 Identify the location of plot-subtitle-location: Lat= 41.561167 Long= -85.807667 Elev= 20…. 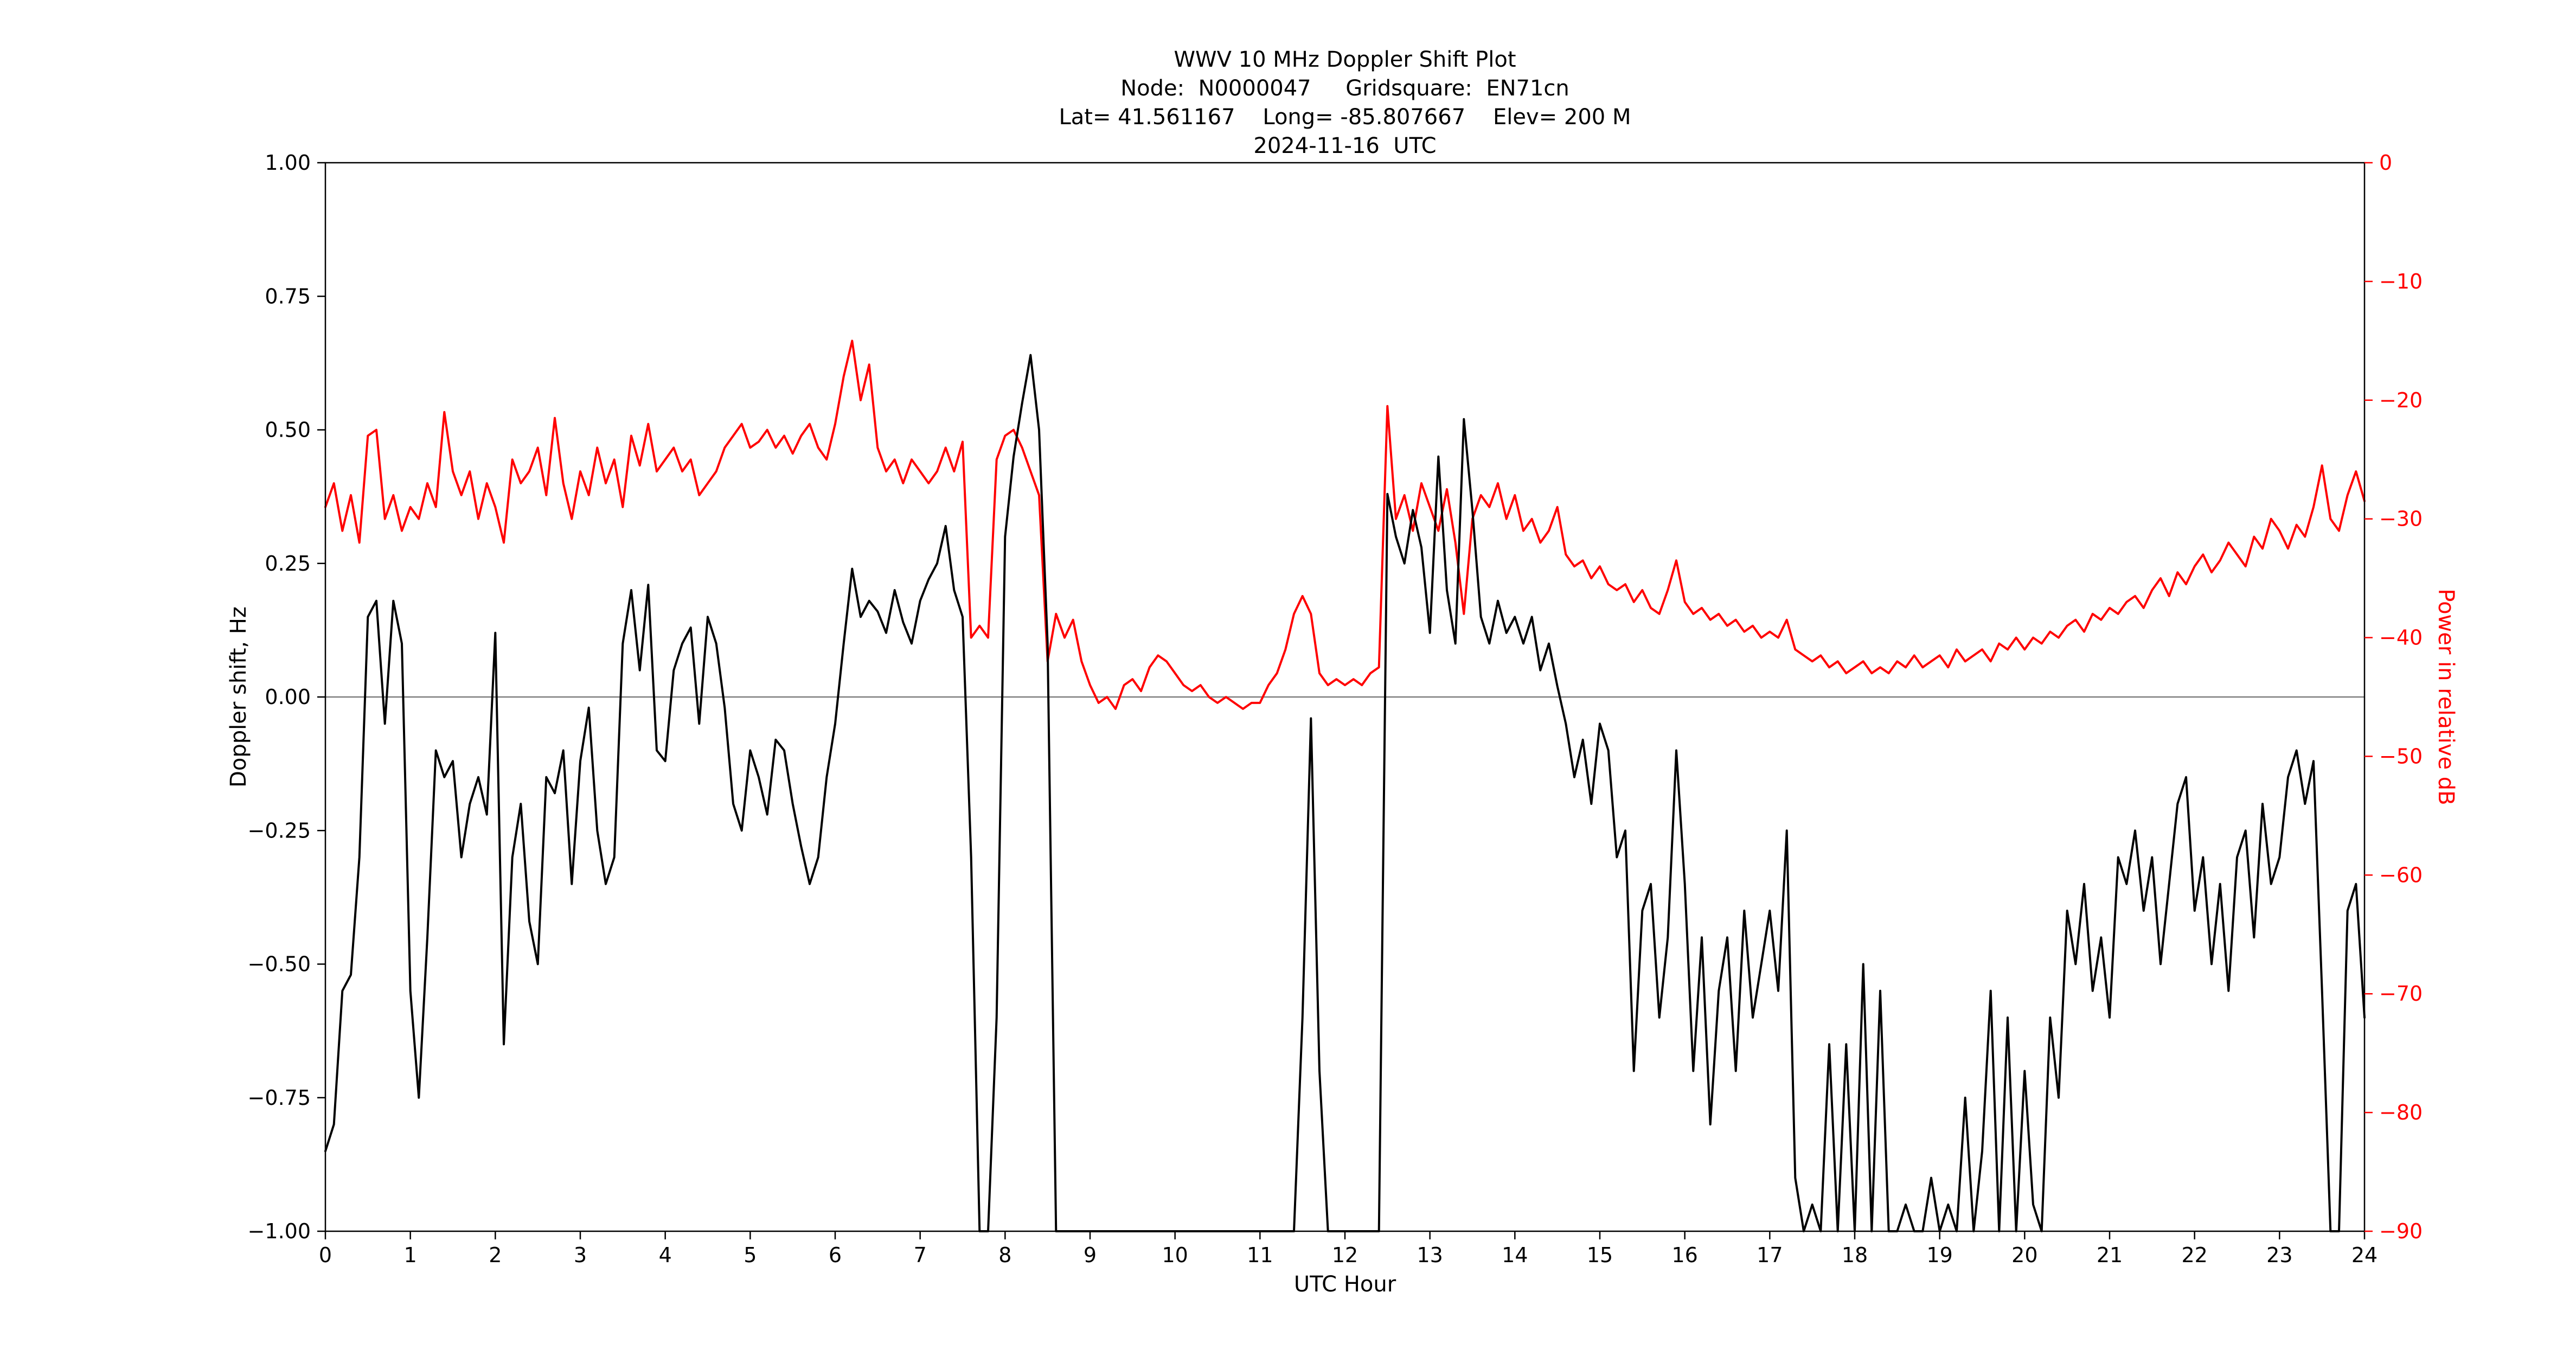
(1345, 117).